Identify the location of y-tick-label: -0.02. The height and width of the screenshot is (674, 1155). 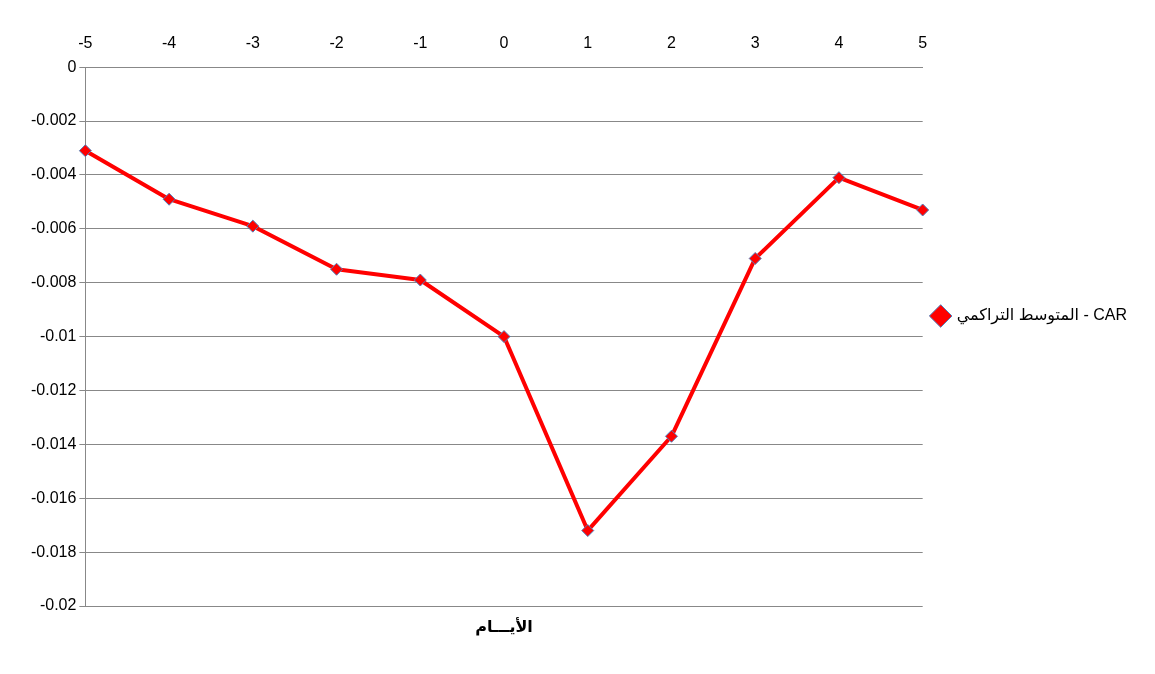
(58, 605).